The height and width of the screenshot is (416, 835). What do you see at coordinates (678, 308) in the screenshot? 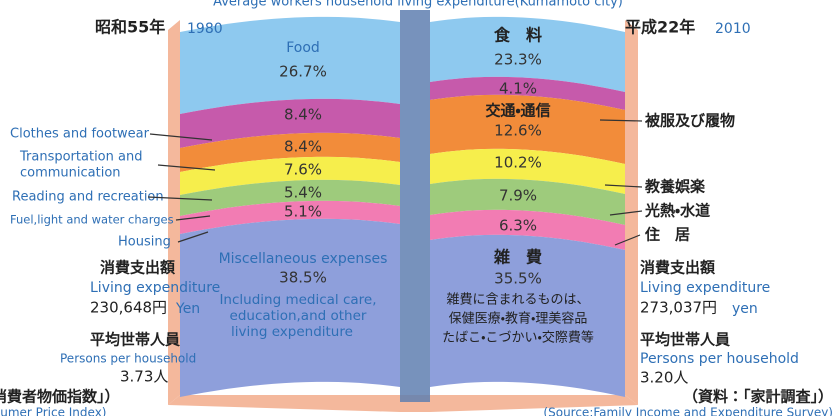
I see `spending-amount: 273,037円` at bounding box center [678, 308].